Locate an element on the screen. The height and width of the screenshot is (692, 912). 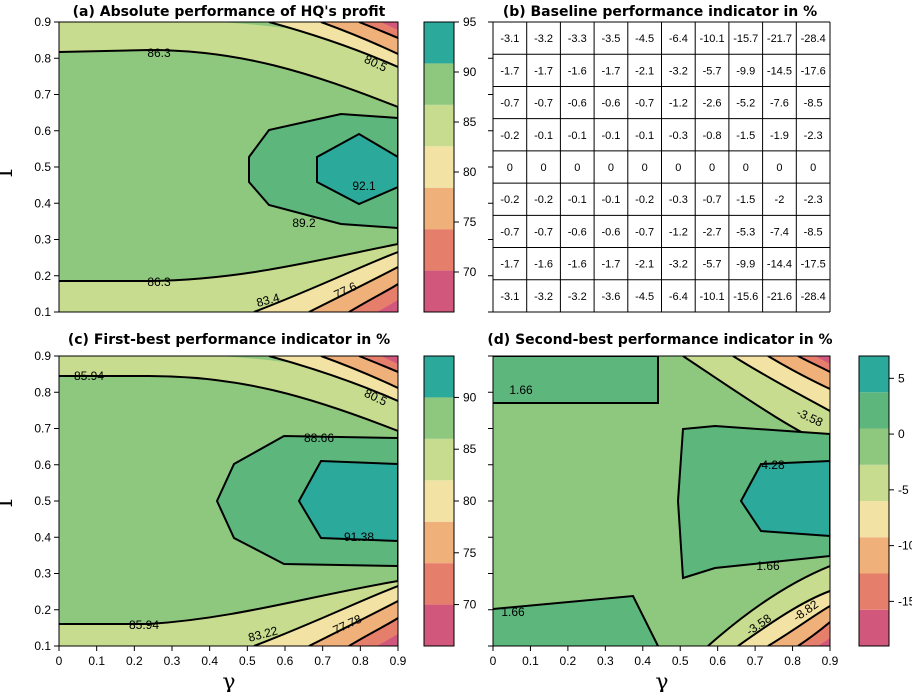
panel-a-y-axis: 0.1 0.2 0.3 0.4 0.5 0.6 0.7 0.8 0.9 is located at coordinates (46, 167).